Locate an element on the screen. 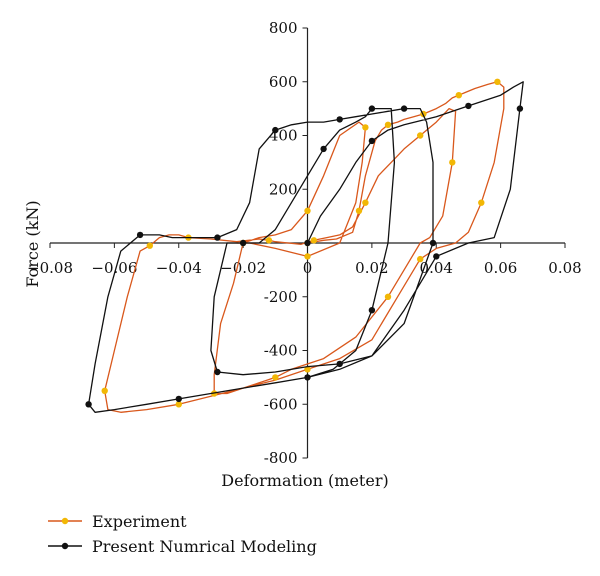 The height and width of the screenshot is (576, 600). legend-marker-numerical is located at coordinates (65, 546).